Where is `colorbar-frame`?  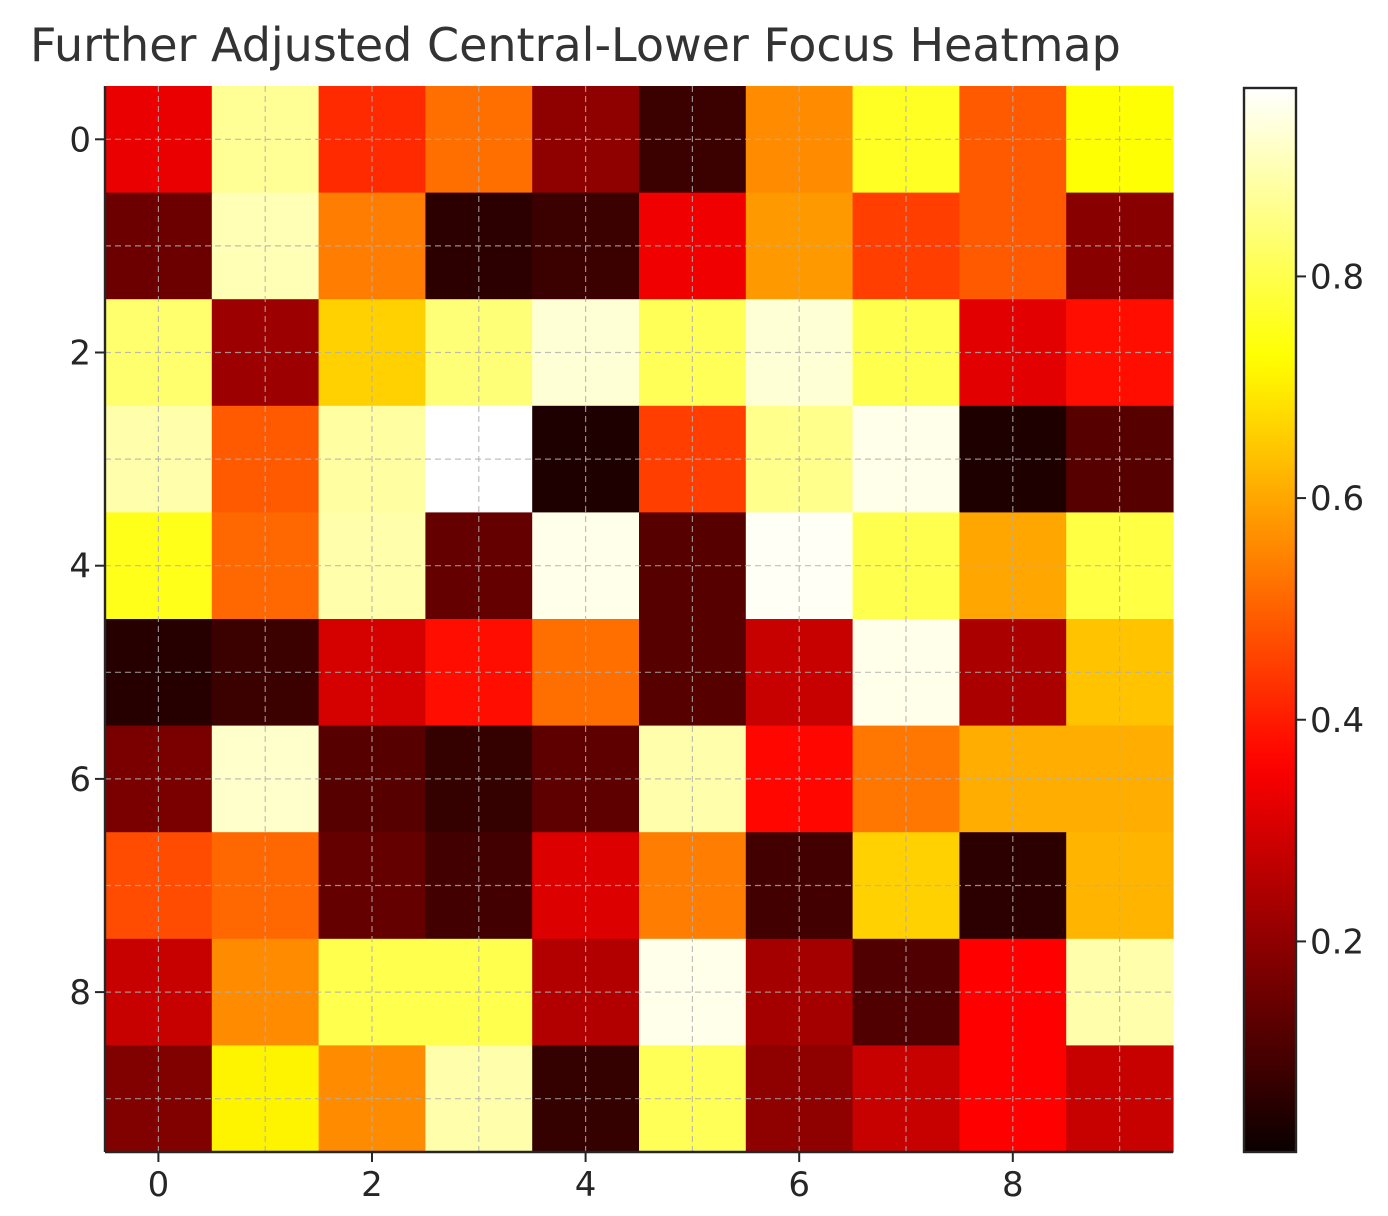
colorbar-frame is located at coordinates (1270, 620).